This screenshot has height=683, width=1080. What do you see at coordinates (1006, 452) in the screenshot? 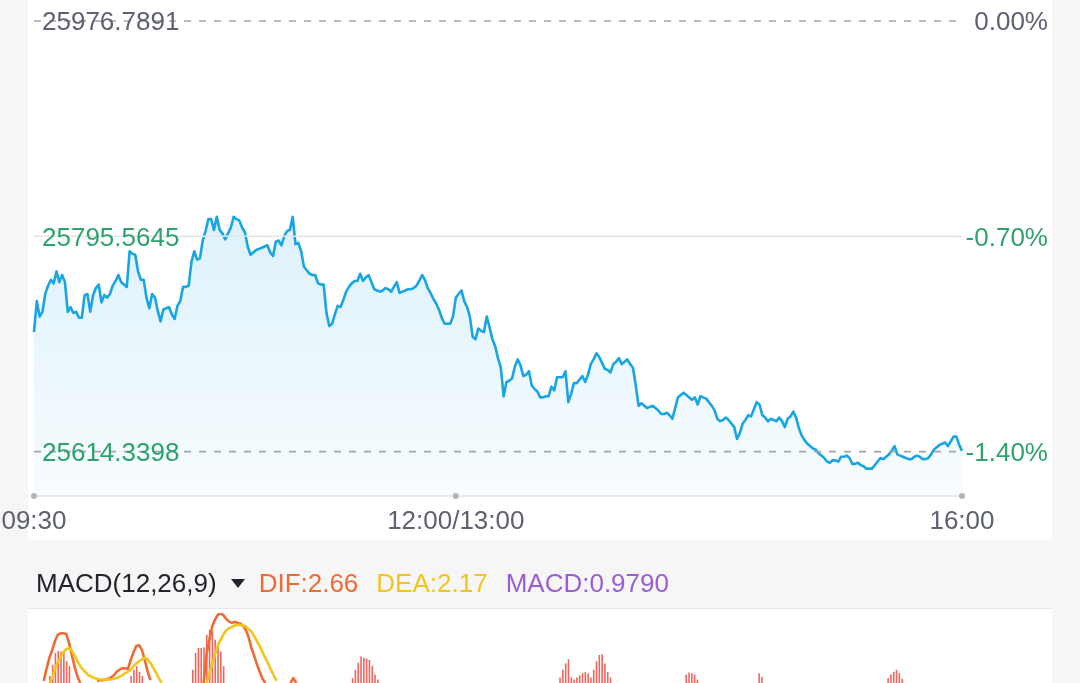
I see `y2-tick-label: -1.40%` at bounding box center [1006, 452].